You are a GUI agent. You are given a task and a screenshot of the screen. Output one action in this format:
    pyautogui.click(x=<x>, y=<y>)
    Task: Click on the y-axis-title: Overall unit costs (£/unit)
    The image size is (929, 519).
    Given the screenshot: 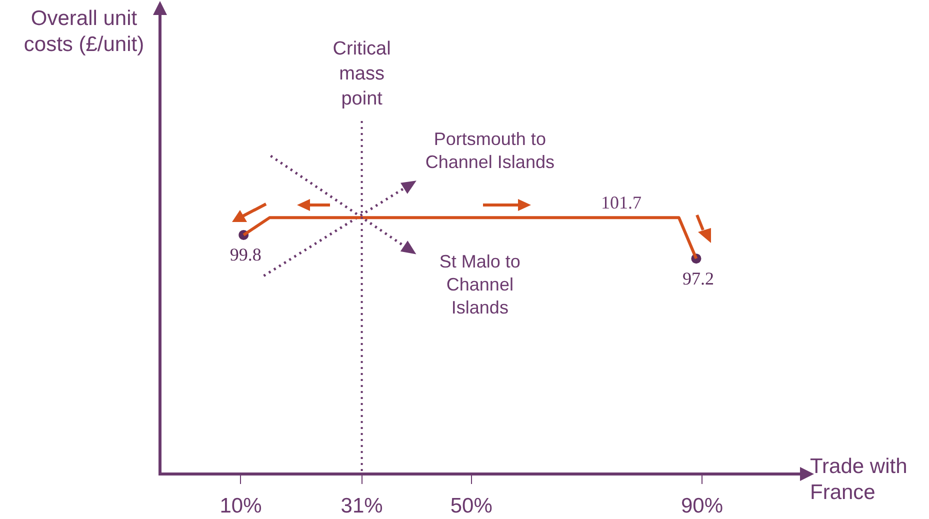 What is the action you would take?
    pyautogui.click(x=84, y=32)
    